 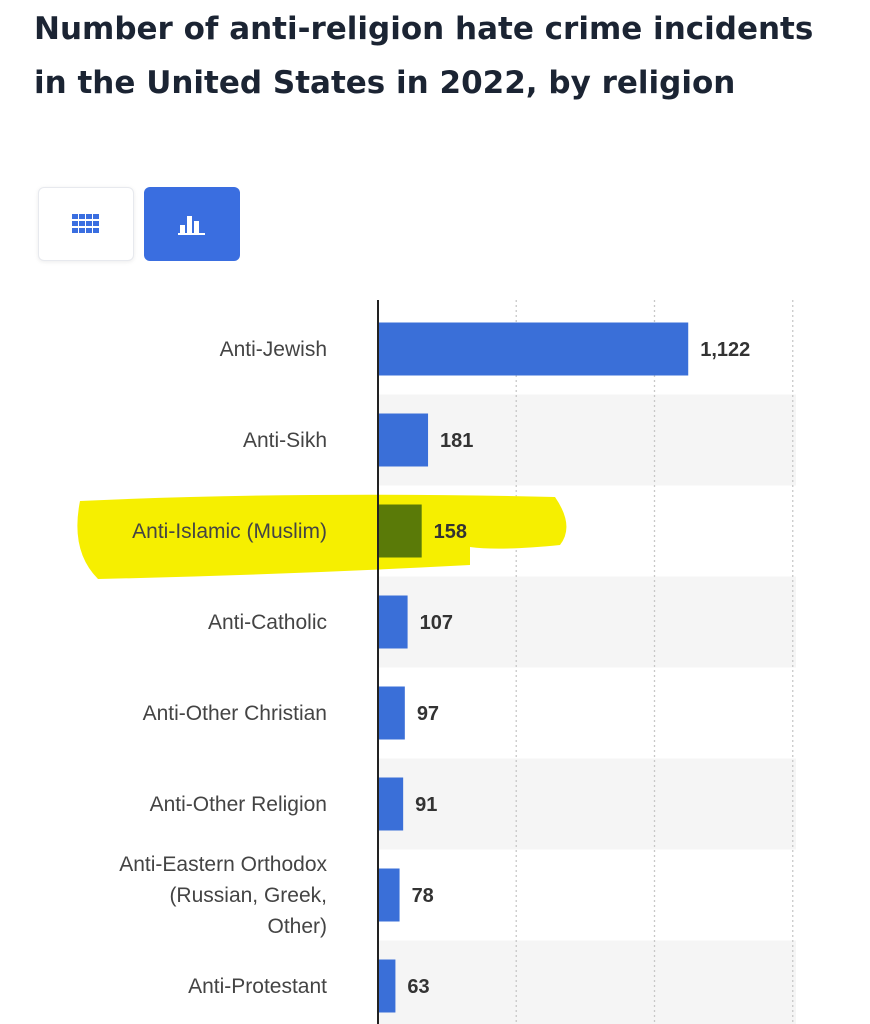 I want to click on value-label: 1,122, so click(x=725, y=350).